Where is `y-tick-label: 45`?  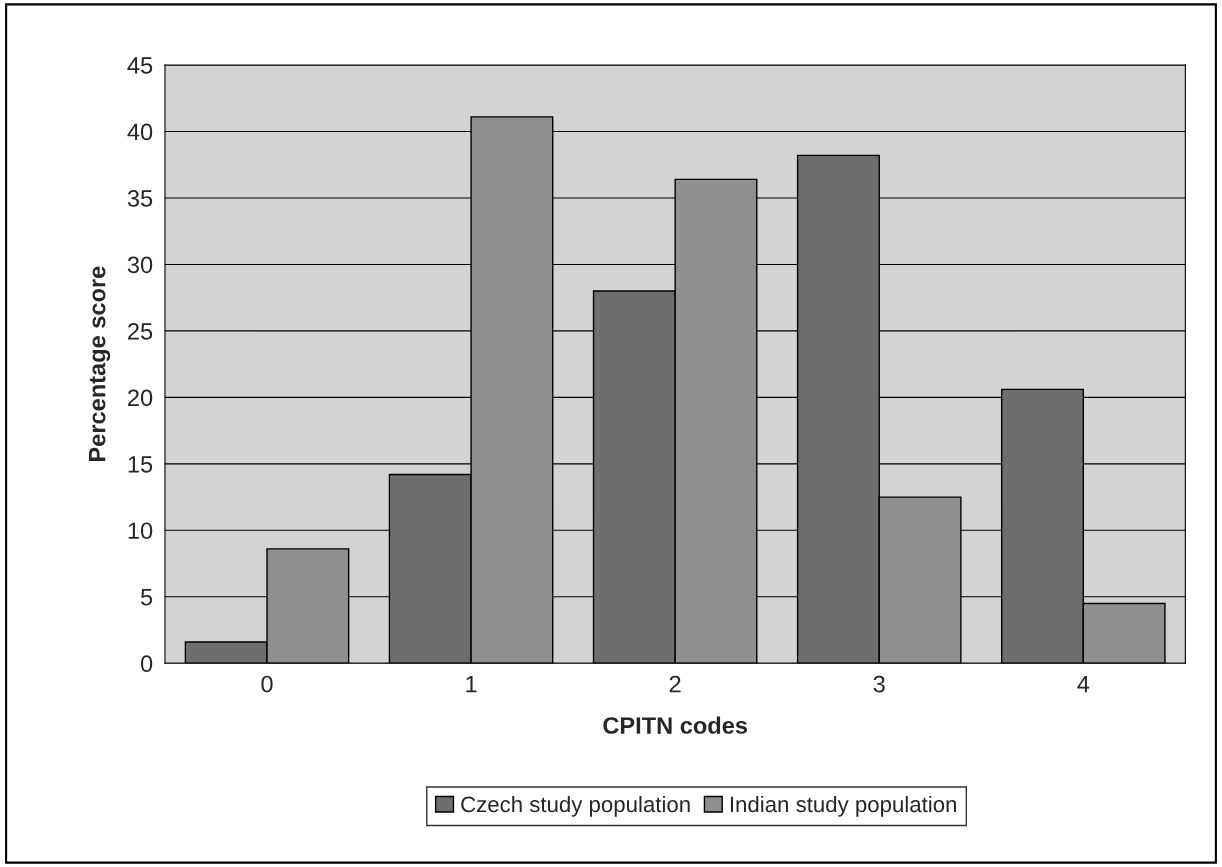
y-tick-label: 45 is located at coordinates (140, 65).